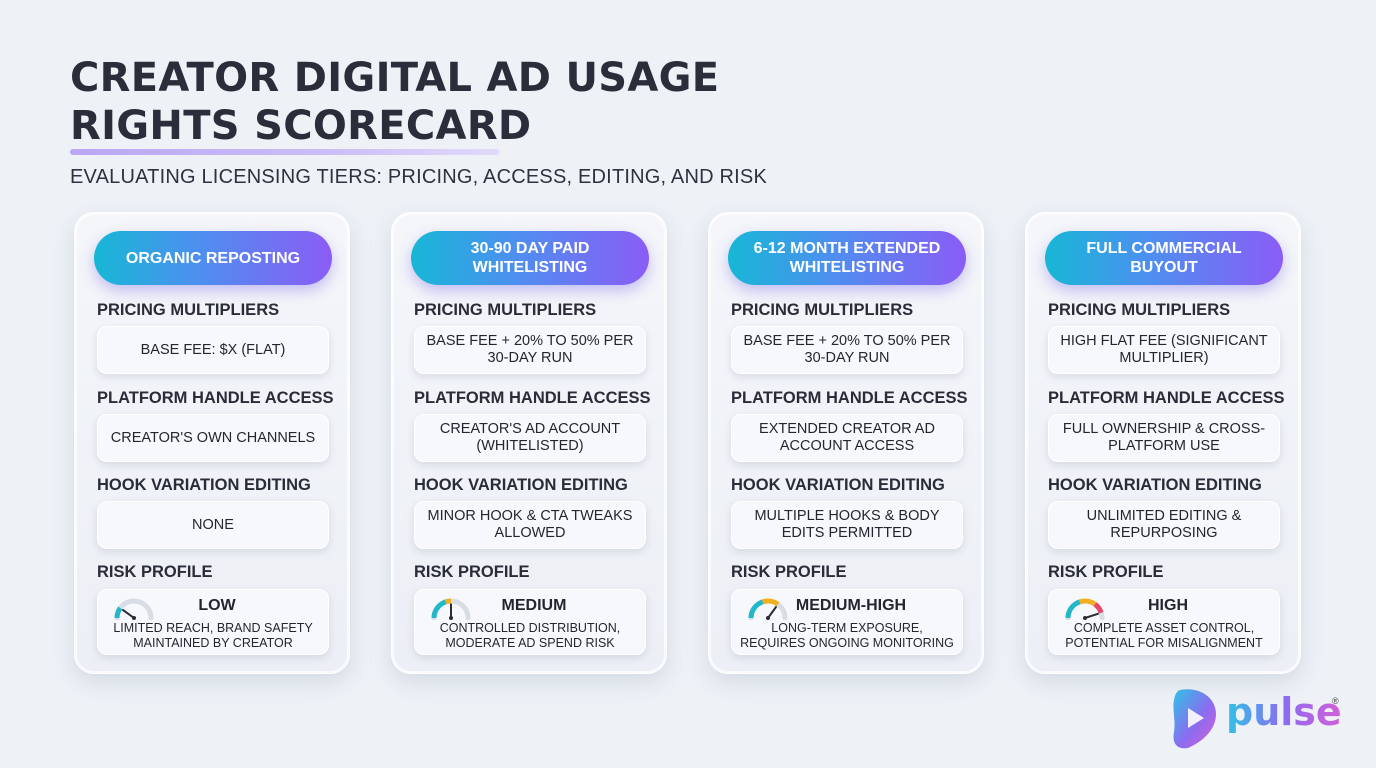 The image size is (1376, 768). I want to click on access-value: FULL OWNERSHIP & CROSS-PLATFORM USE, so click(1164, 438).